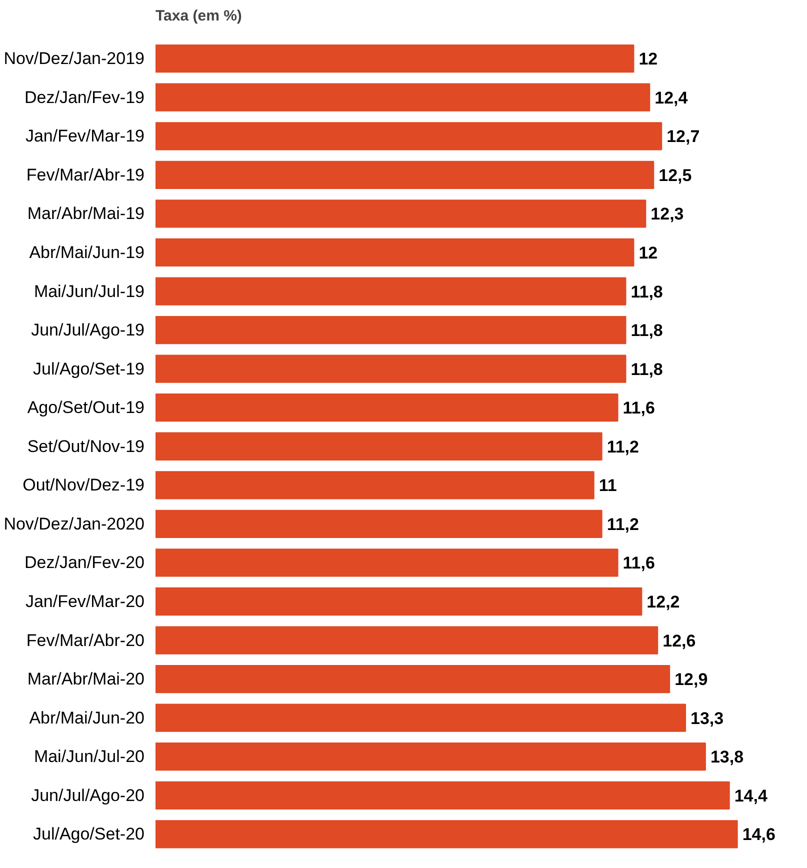 The image size is (807, 868). Describe the element at coordinates (679, 640) in the screenshot. I see `data-label: 12,6` at that location.